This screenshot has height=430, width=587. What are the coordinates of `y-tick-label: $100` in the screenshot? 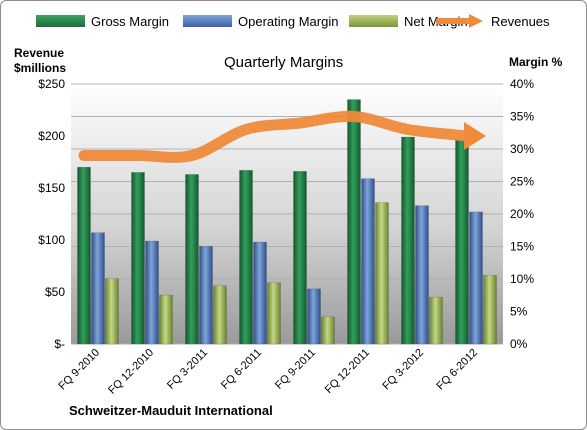 It's located at (51, 240).